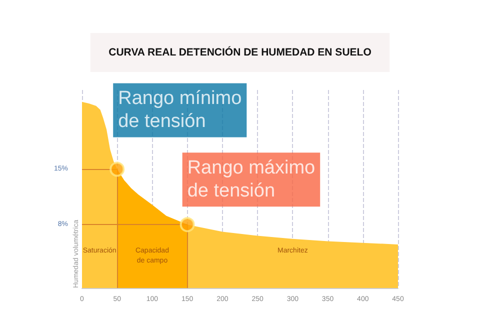 The image size is (480, 320). I want to click on annotation: Rango máximo de tensión, so click(251, 180).